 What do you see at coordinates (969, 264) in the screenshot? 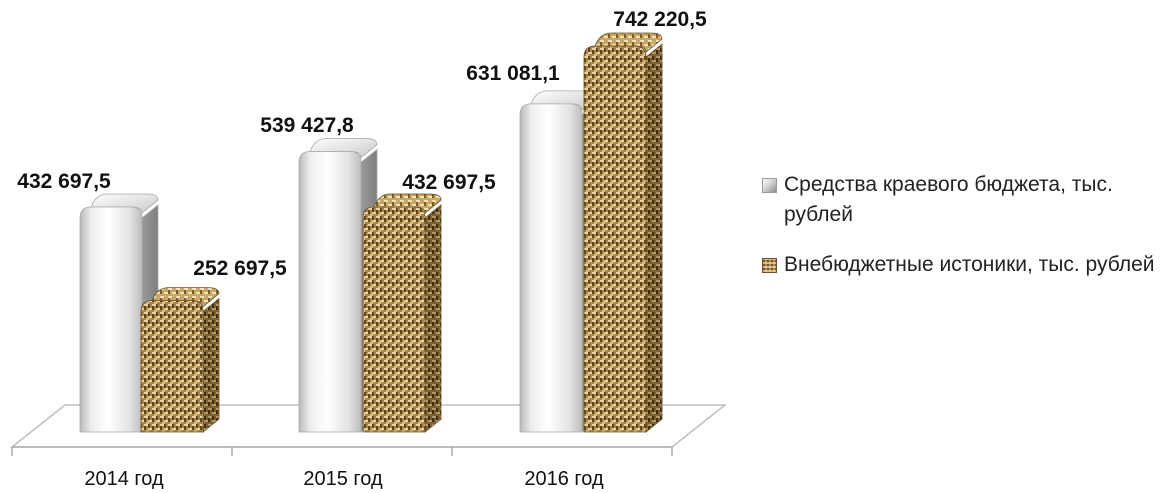
I see `legend-label-extrabudgetary: Внебюджетные истоники, тыс. рублей` at bounding box center [969, 264].